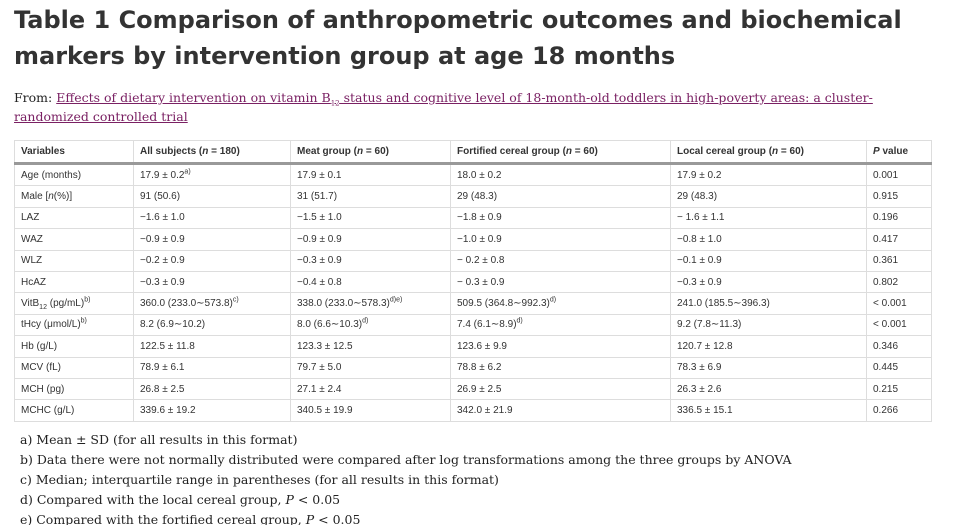 The width and height of the screenshot is (960, 525). What do you see at coordinates (370, 303) in the screenshot?
I see `table-cell: 338.0 (233.0∼578.3)d)e)` at bounding box center [370, 303].